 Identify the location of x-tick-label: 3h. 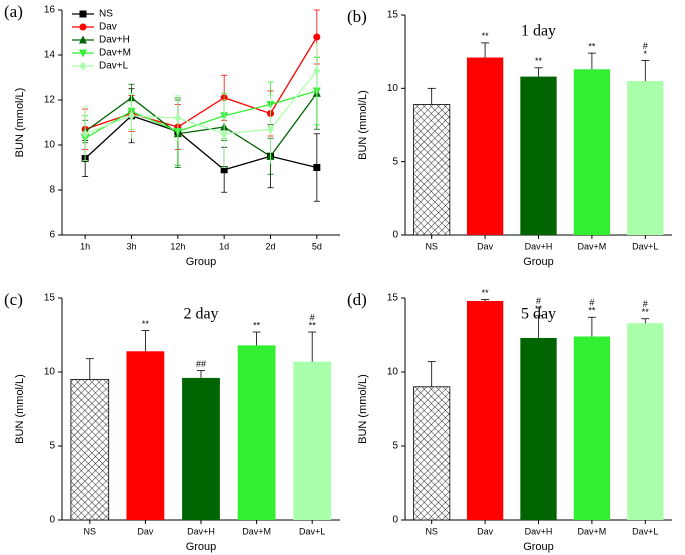
(131, 246).